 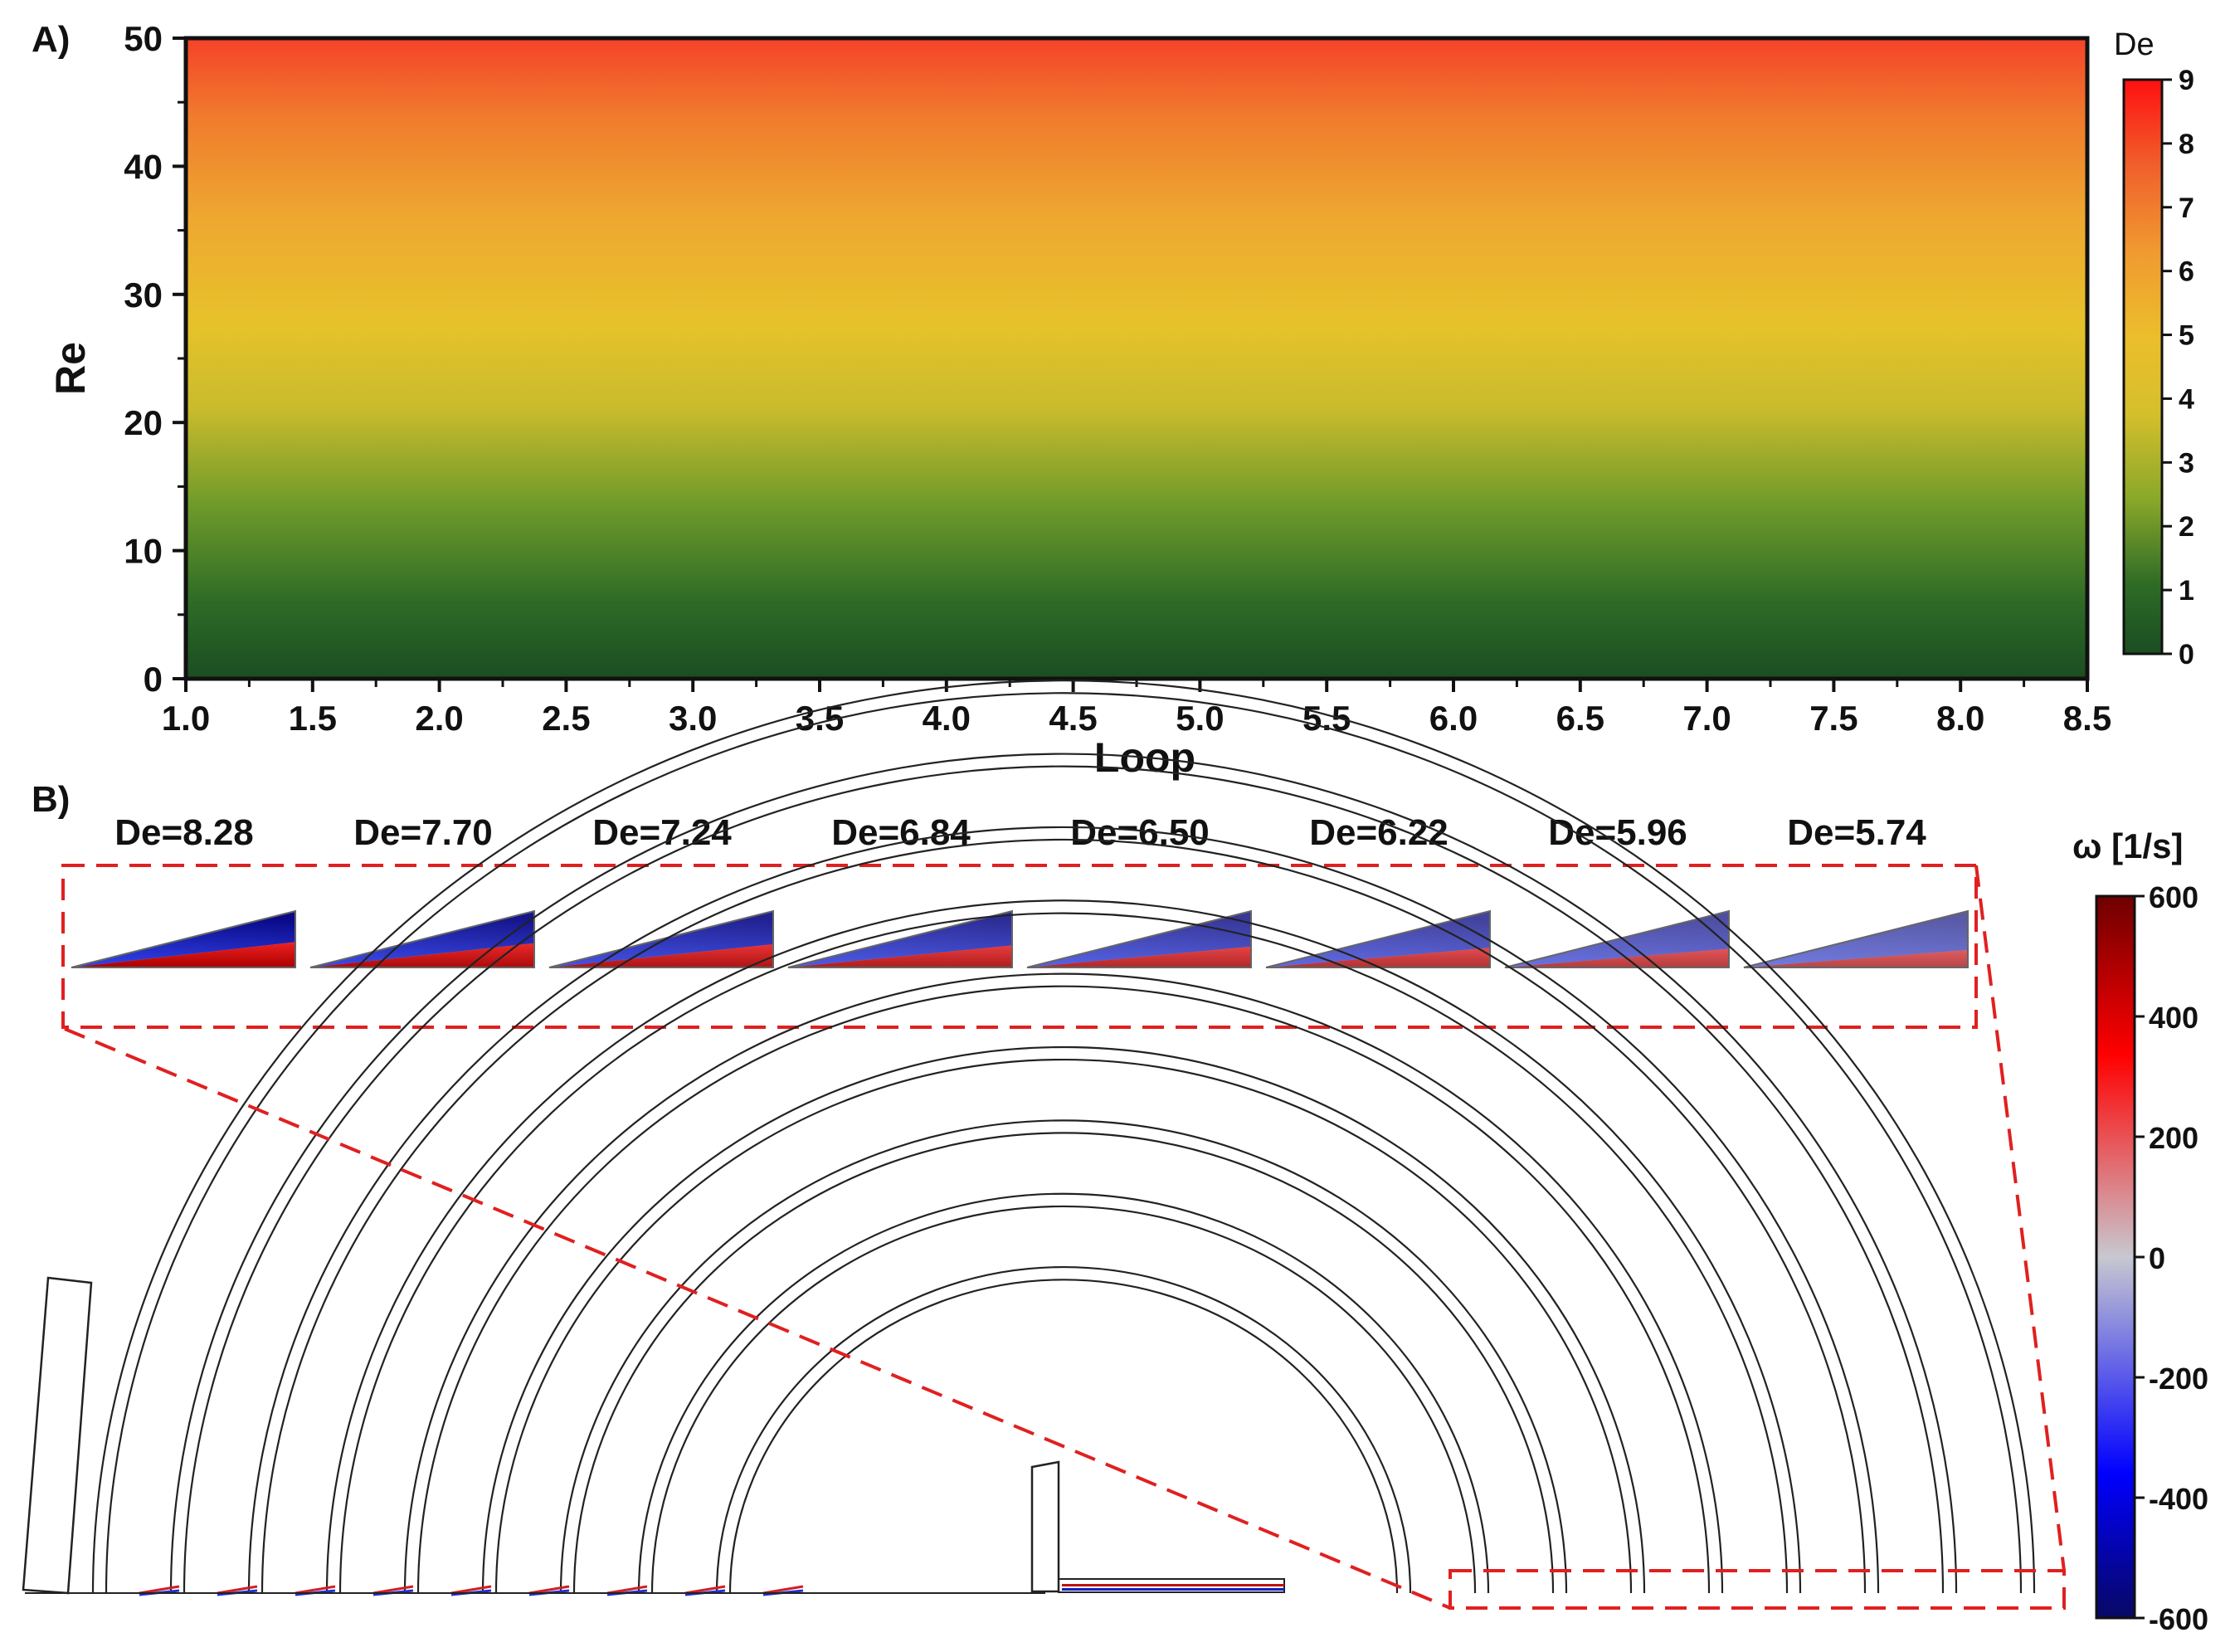 I want to click on colorbar-omega-tick-label: -200, so click(x=2178, y=1379).